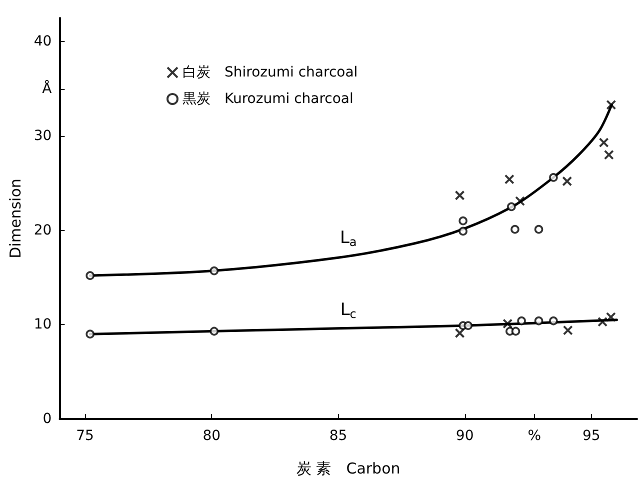 The image size is (643, 491). Describe the element at coordinates (338, 436) in the screenshot. I see `x-tick-label: 85` at that location.